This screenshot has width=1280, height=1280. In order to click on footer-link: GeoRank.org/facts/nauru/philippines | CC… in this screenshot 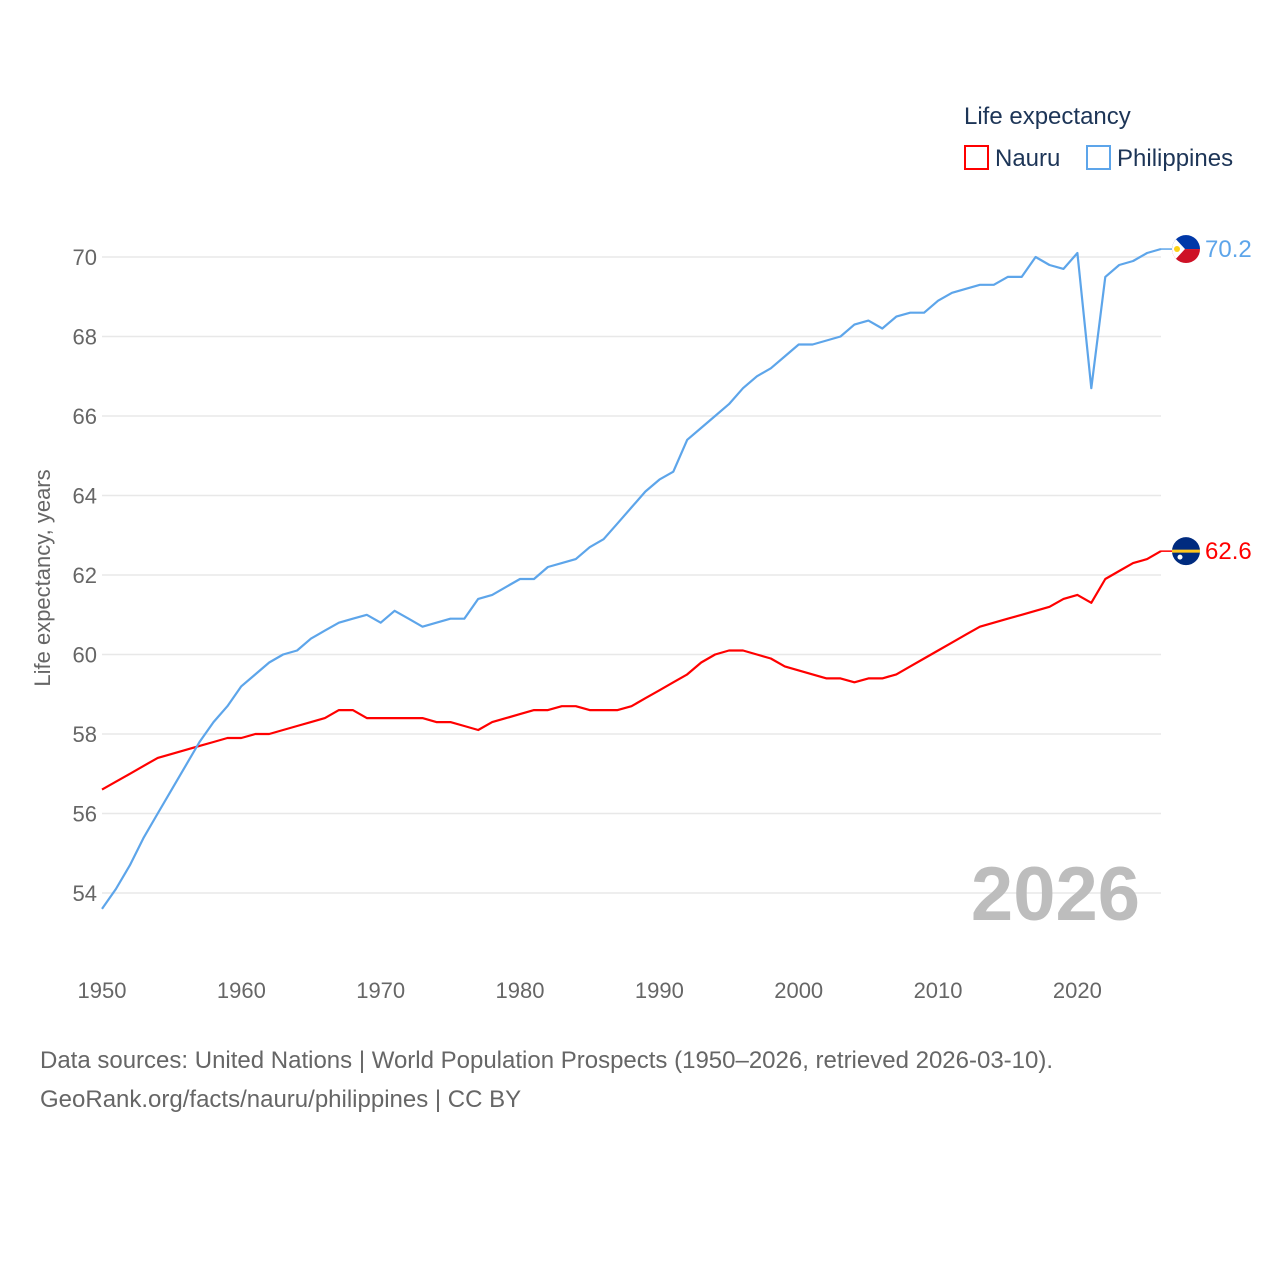, I will do `click(281, 1099)`.